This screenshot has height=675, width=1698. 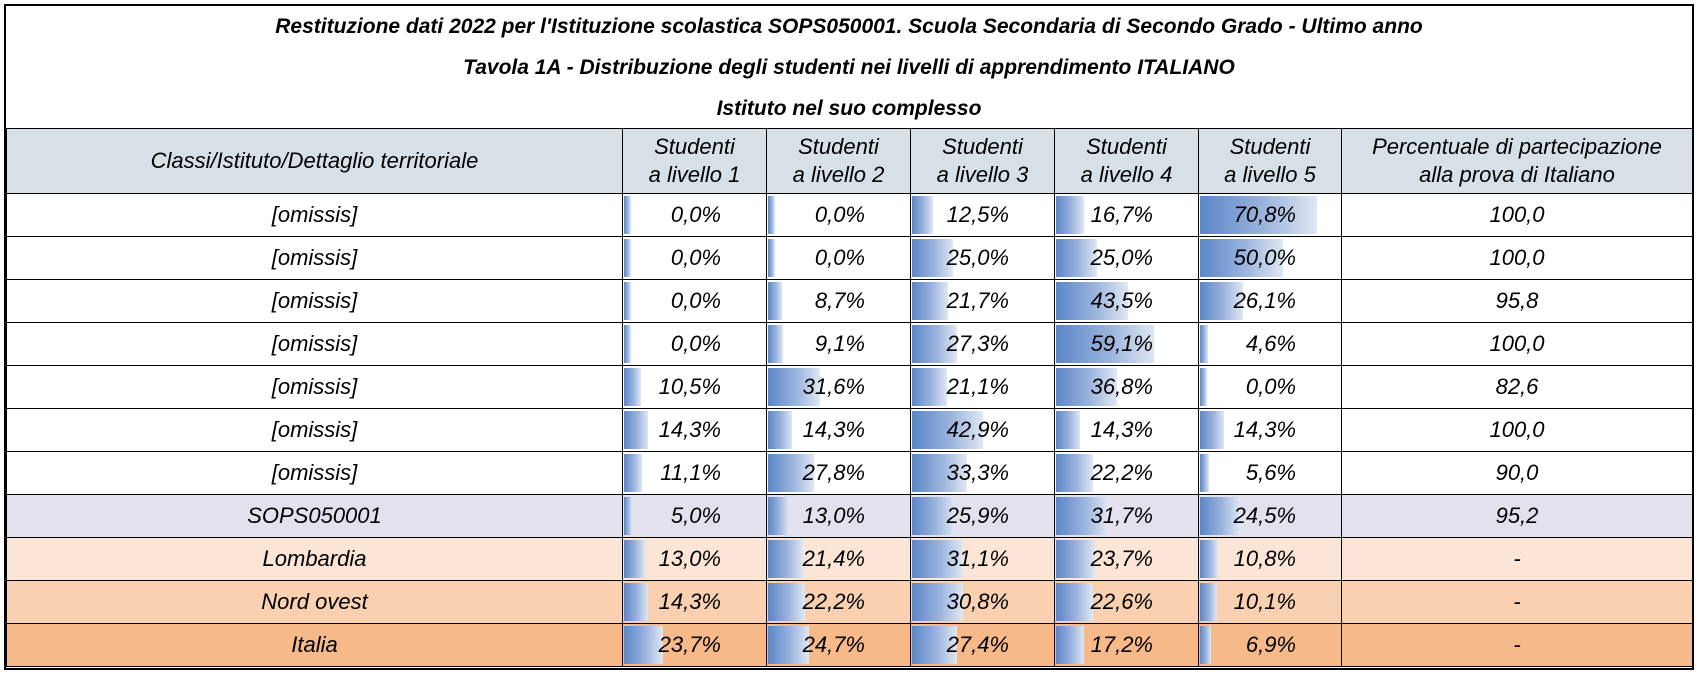 I want to click on header-level-5-line2: a livello 5, so click(x=1270, y=174).